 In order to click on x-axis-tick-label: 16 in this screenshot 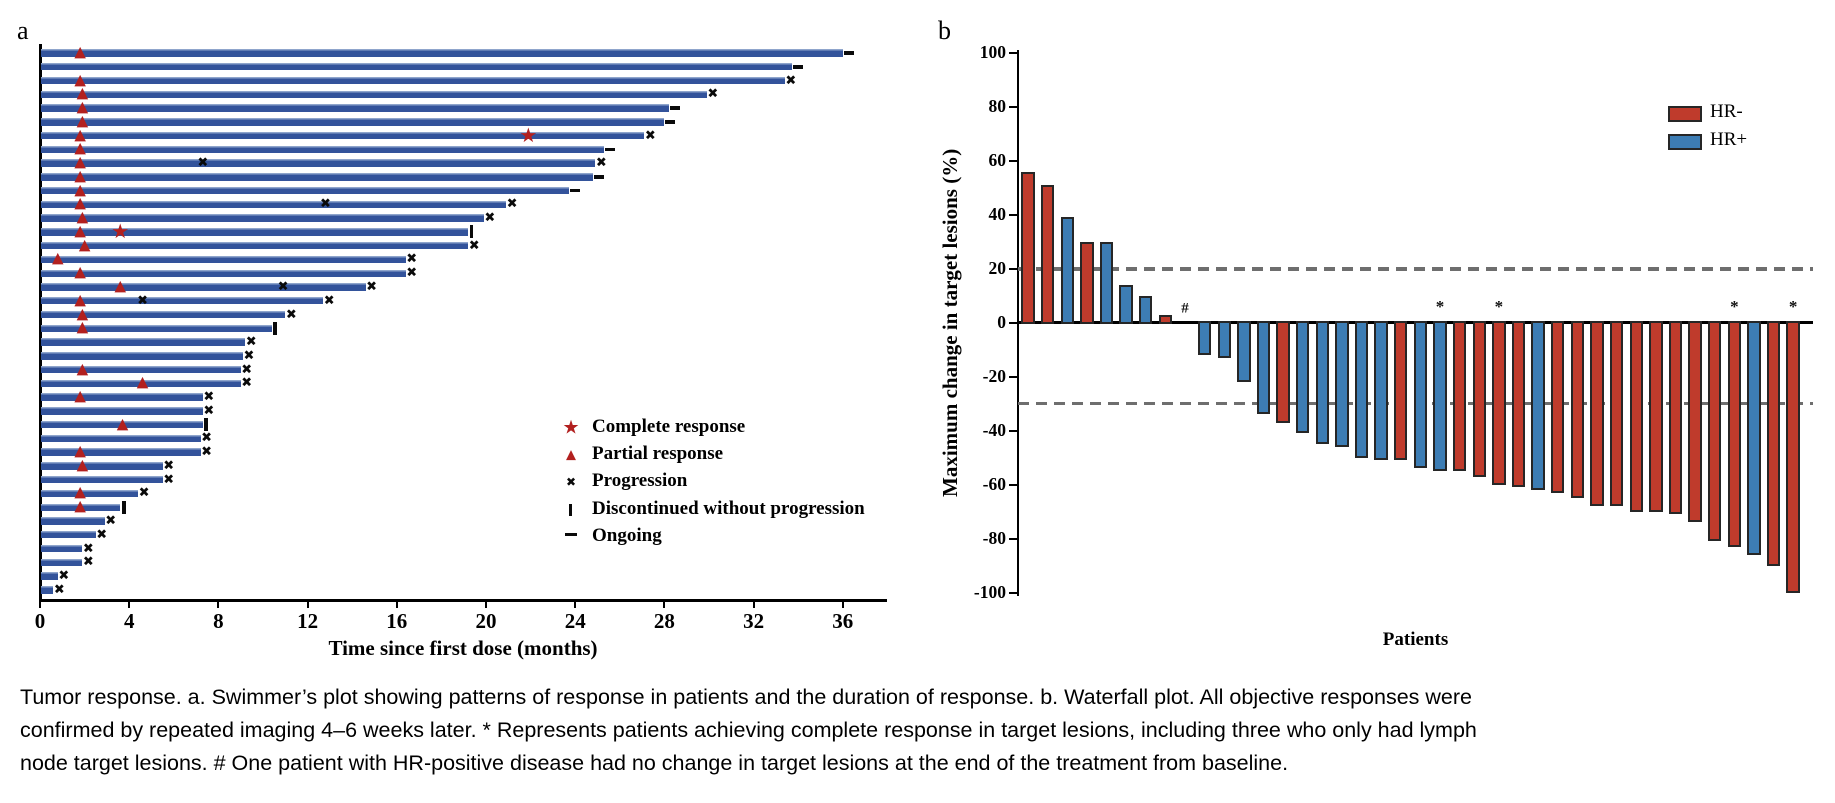, I will do `click(397, 621)`.